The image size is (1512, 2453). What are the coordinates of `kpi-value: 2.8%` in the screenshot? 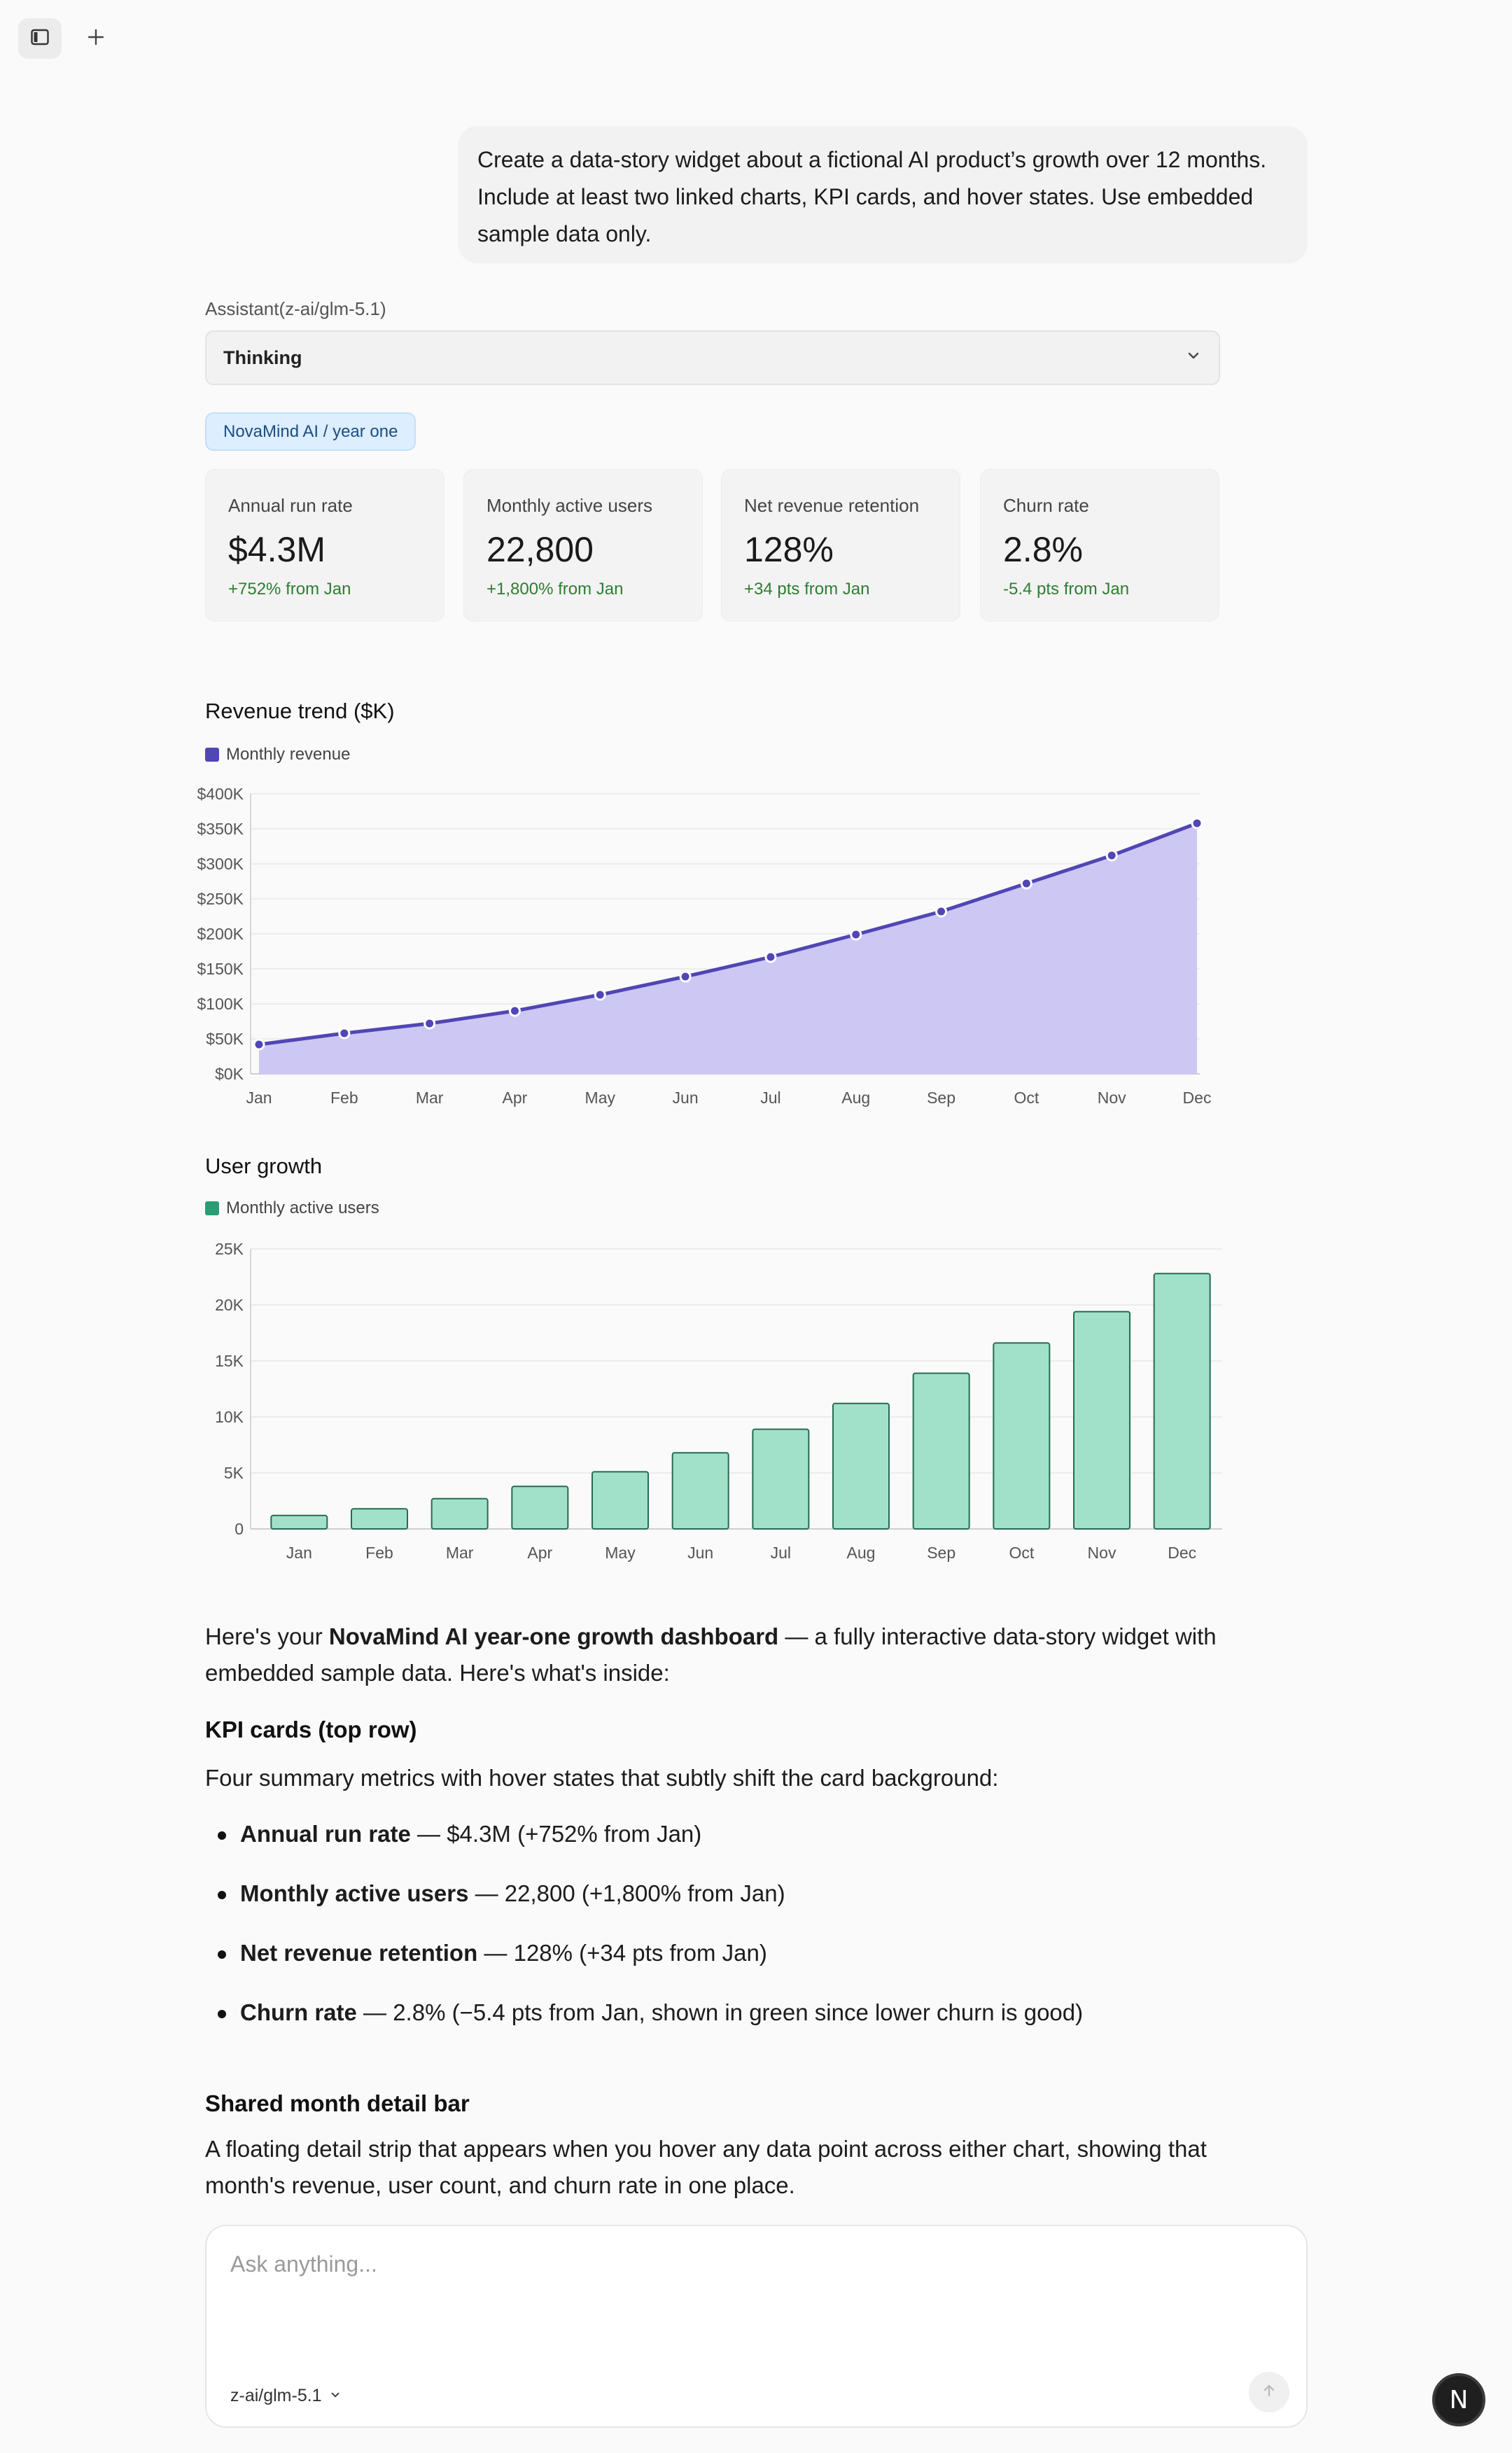 It's located at (1043, 550).